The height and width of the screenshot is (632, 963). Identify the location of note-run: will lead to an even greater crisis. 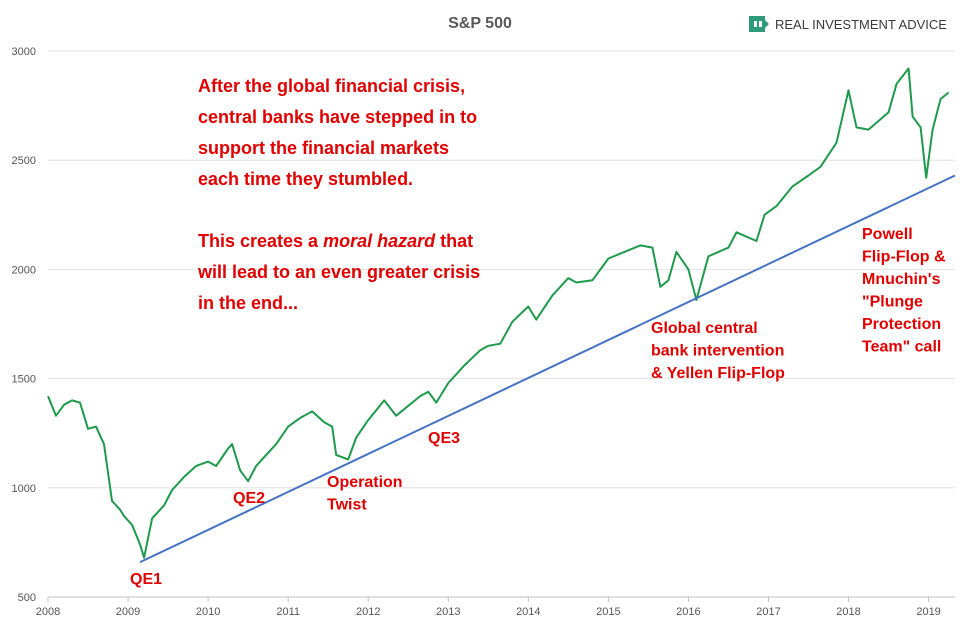
(338, 272).